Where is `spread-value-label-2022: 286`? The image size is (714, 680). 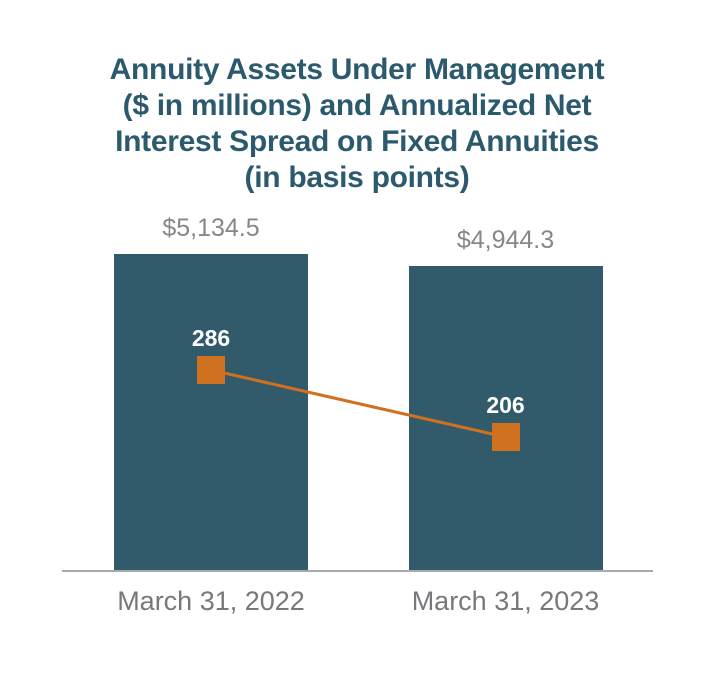
spread-value-label-2022: 286 is located at coordinates (211, 338).